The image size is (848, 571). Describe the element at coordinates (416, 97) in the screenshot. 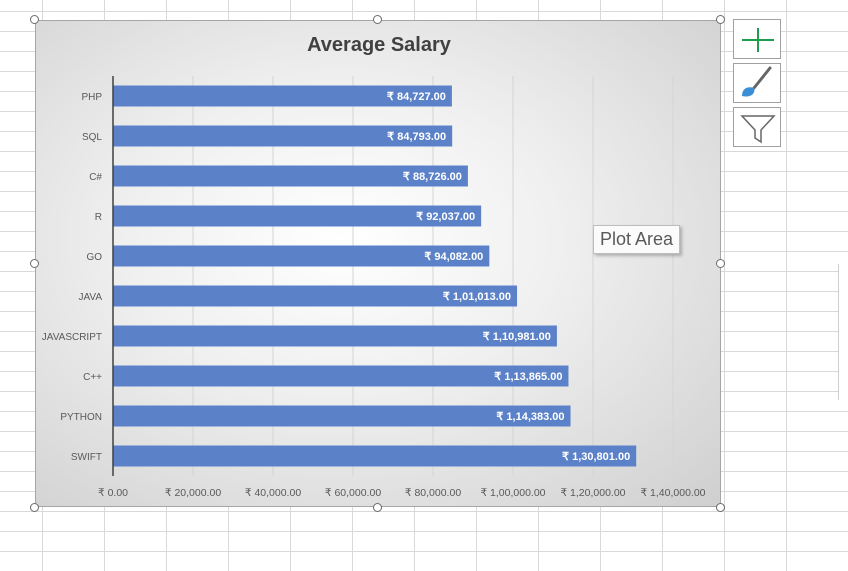

I see `data-label: ₹ 84,727.00` at that location.